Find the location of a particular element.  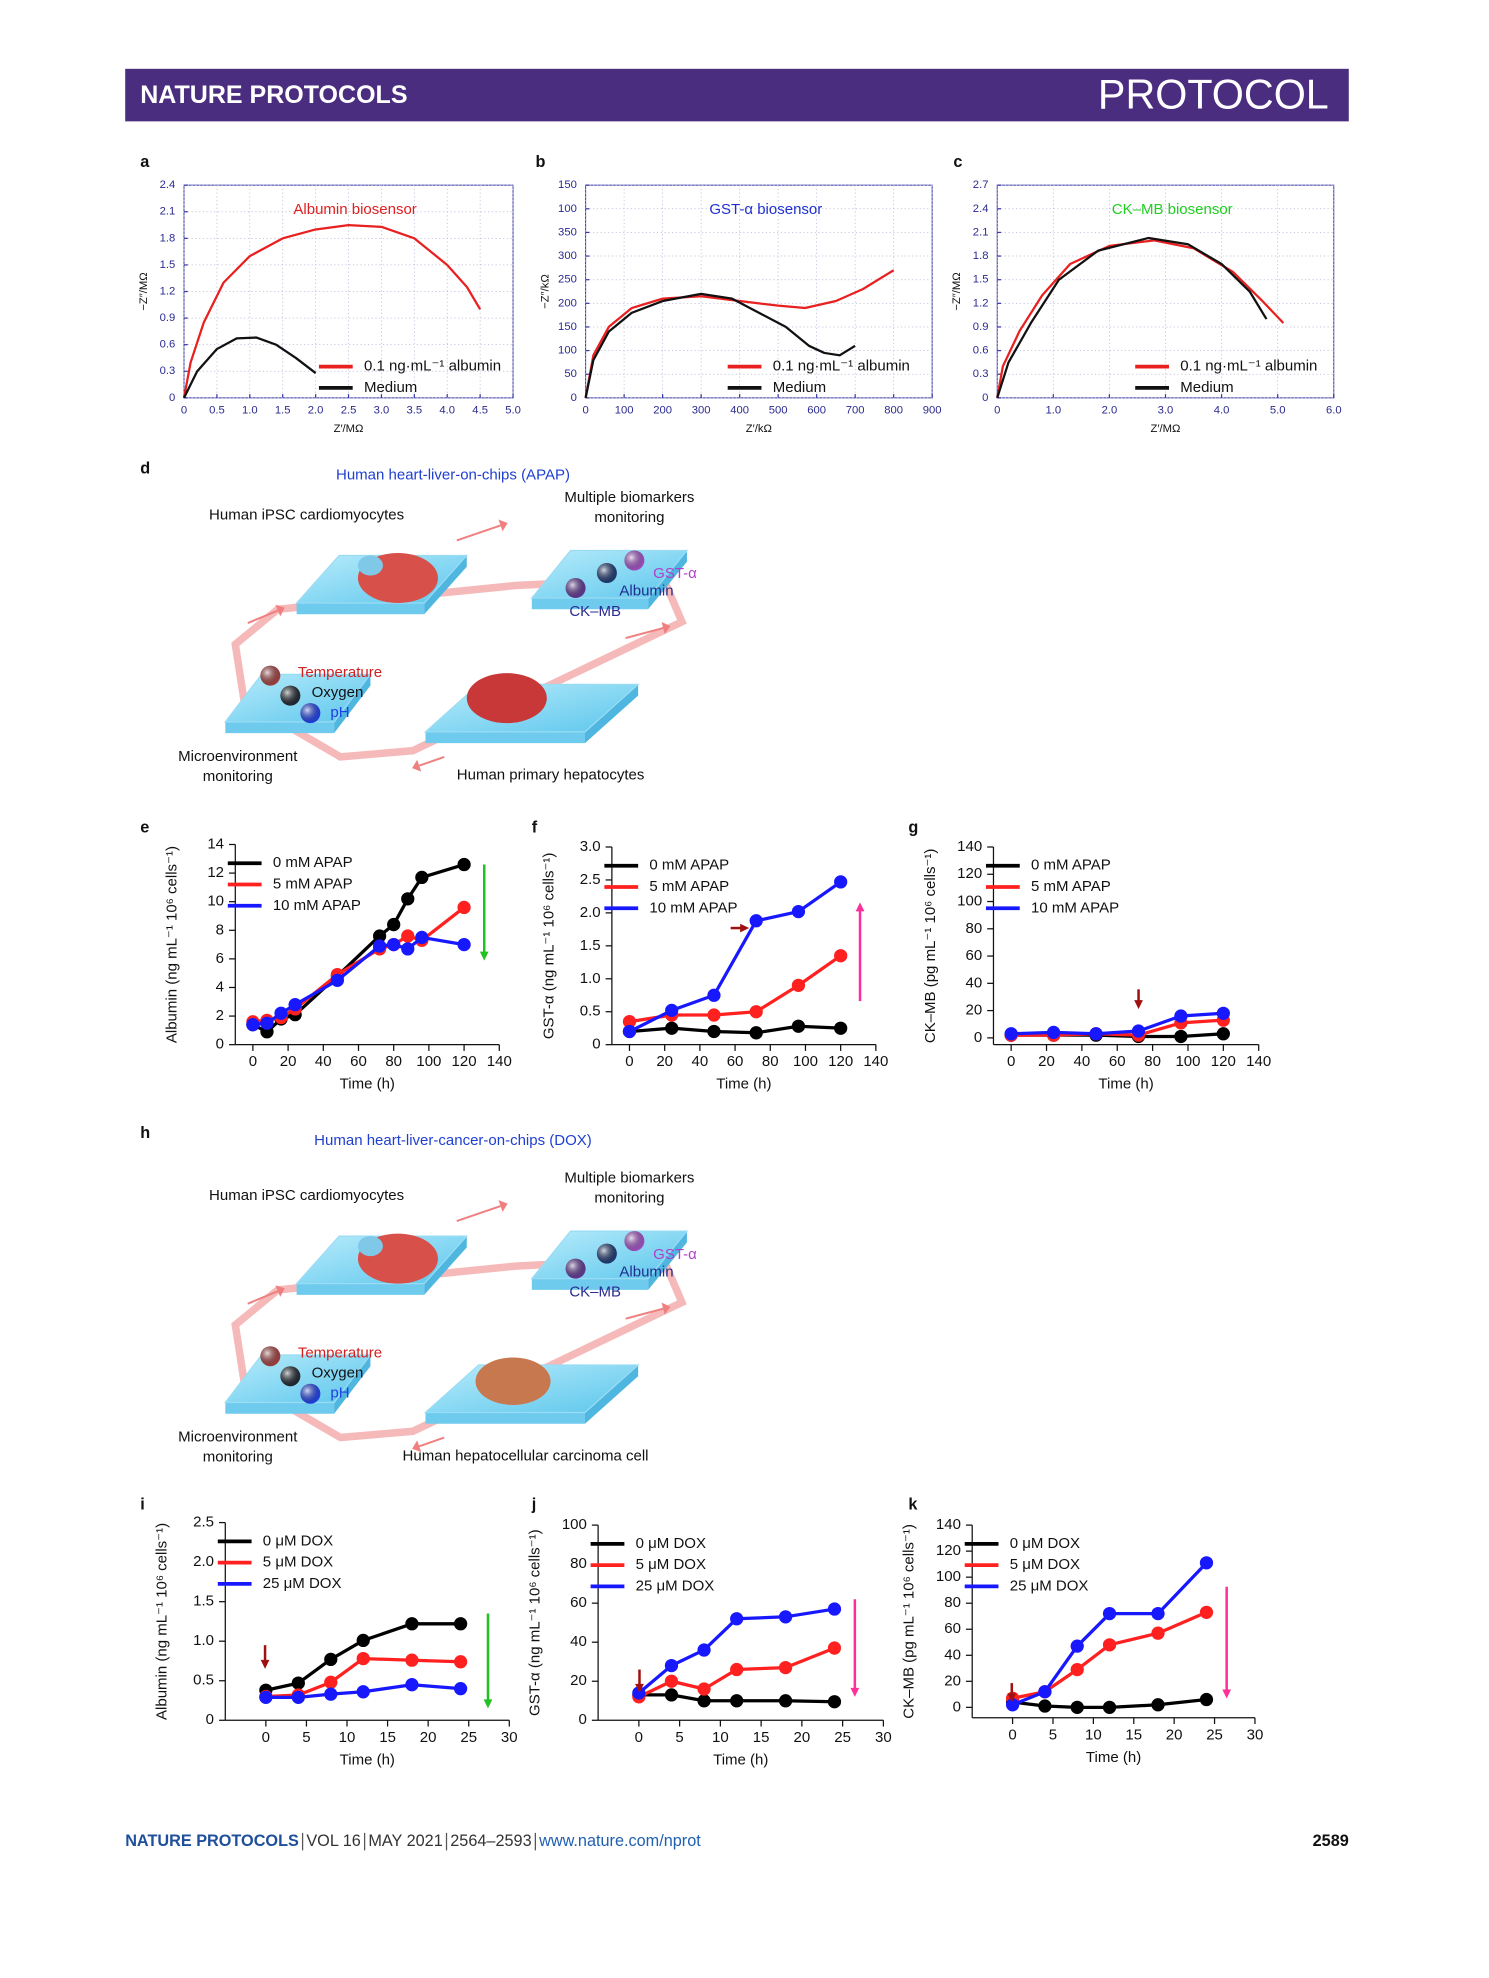

x-tick-label: 80 is located at coordinates (393, 1061).